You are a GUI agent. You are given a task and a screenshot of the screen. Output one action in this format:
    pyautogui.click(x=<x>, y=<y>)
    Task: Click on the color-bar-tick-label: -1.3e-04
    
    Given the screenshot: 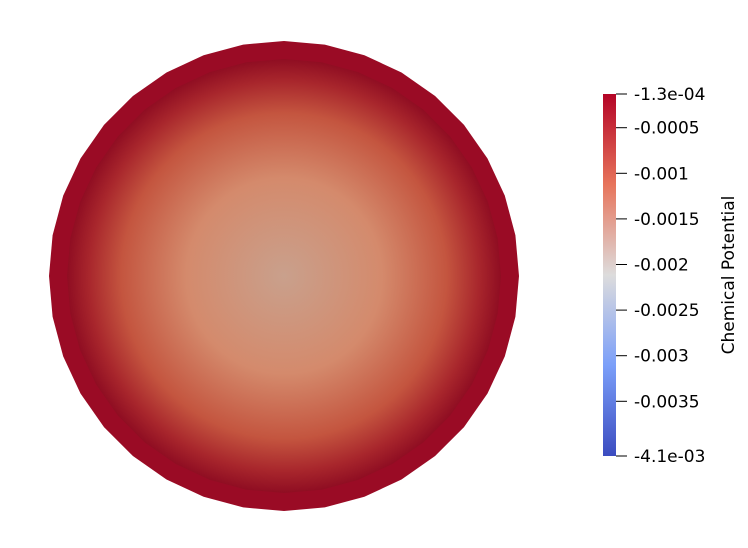 What is the action you would take?
    pyautogui.click(x=669, y=95)
    